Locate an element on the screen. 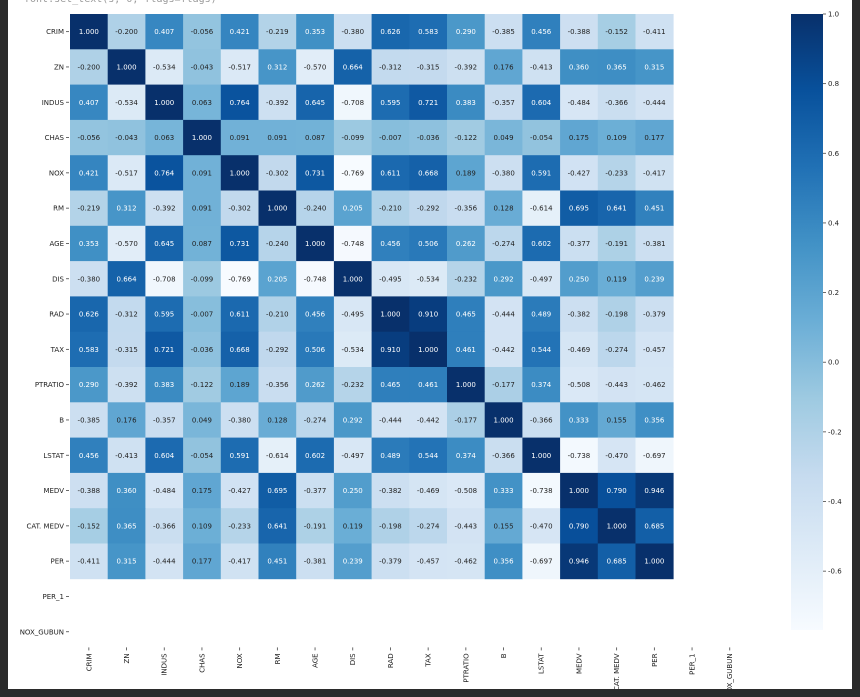 This screenshot has width=860, height=697. cell-value-label: -0.292 is located at coordinates (428, 209).